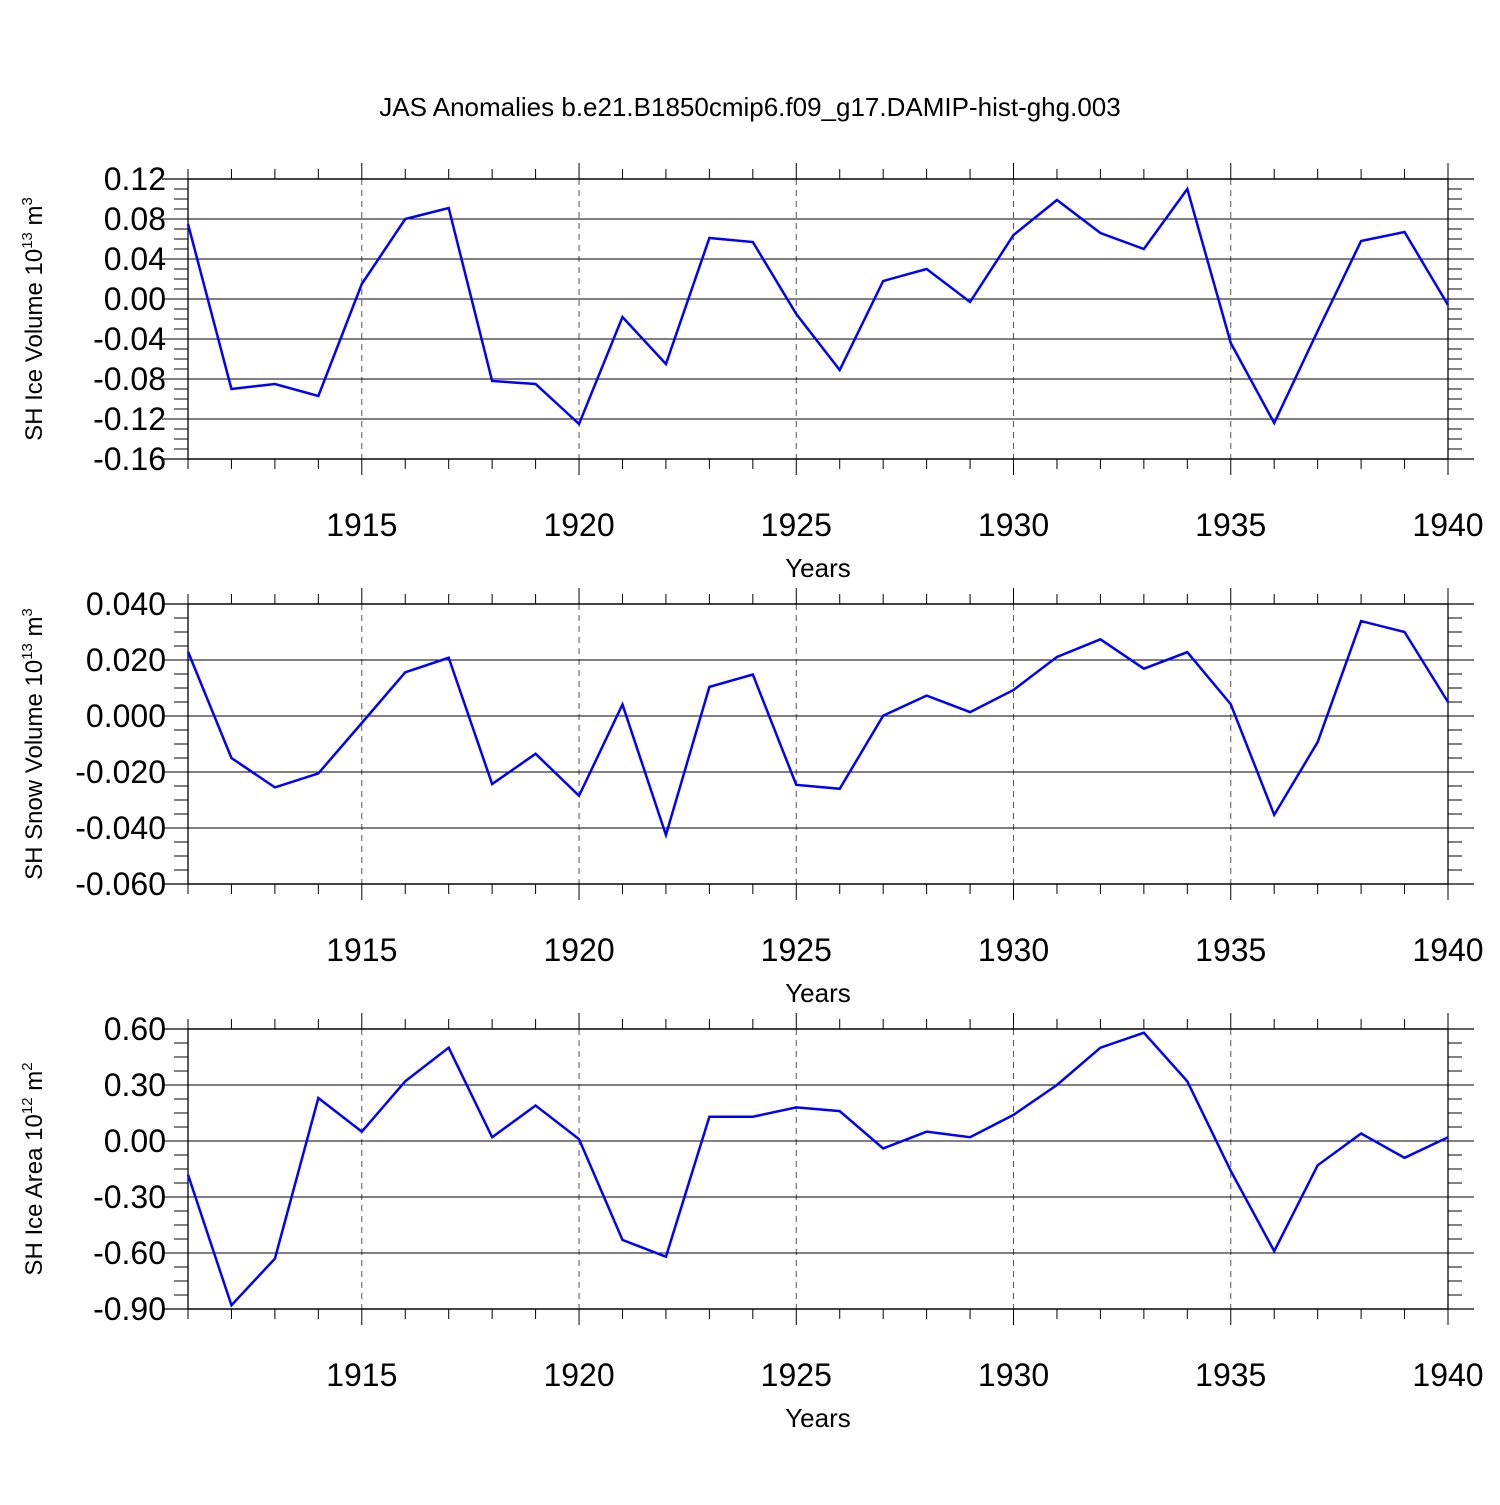 This screenshot has width=1500, height=1505. I want to click on y-tick-label: 0.30, so click(135, 1085).